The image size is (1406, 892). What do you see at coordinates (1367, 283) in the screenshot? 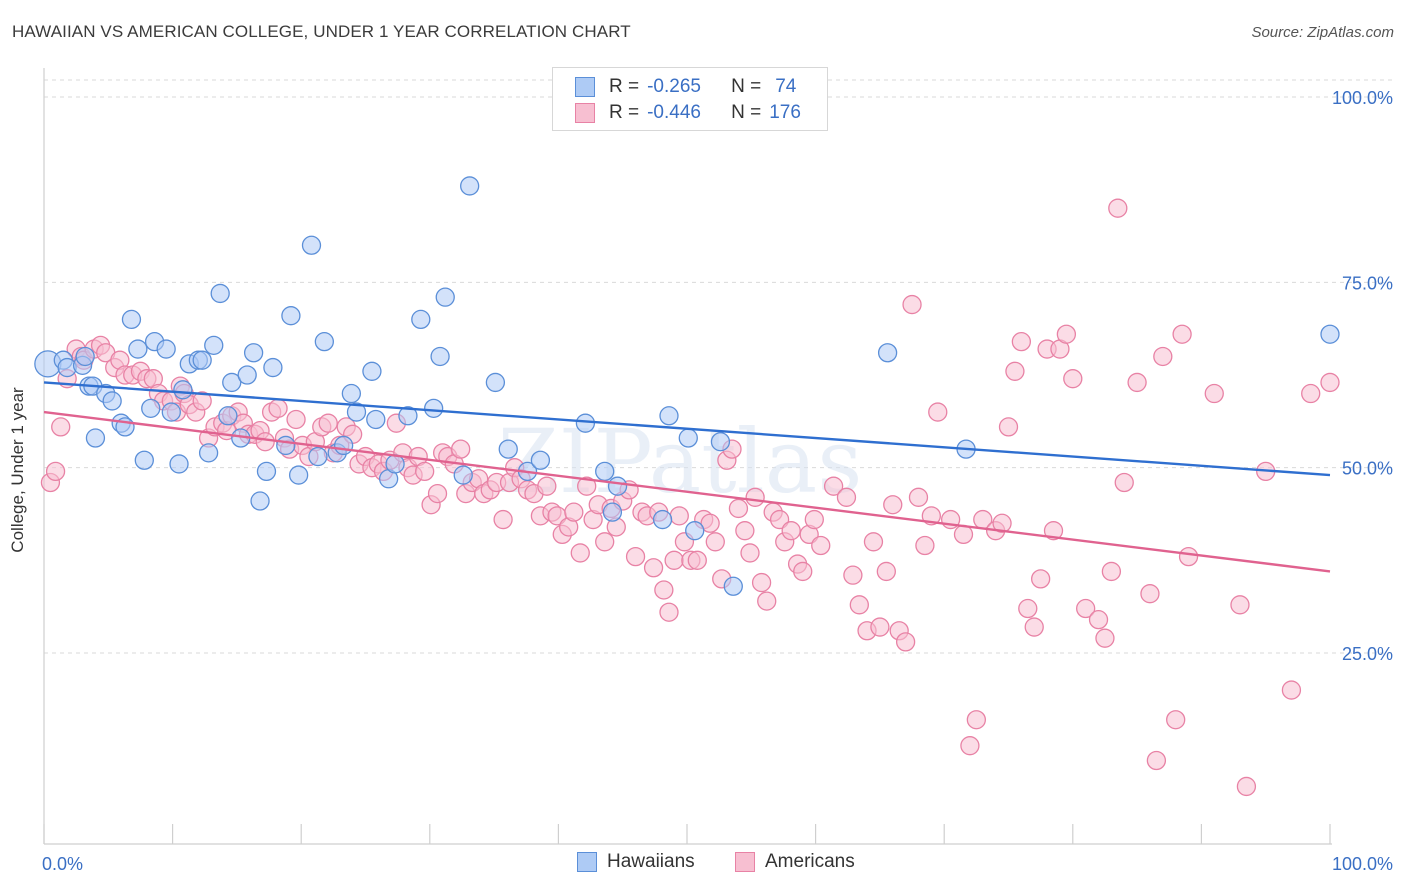
I see `y-tick-label: 75.0%` at bounding box center [1367, 283].